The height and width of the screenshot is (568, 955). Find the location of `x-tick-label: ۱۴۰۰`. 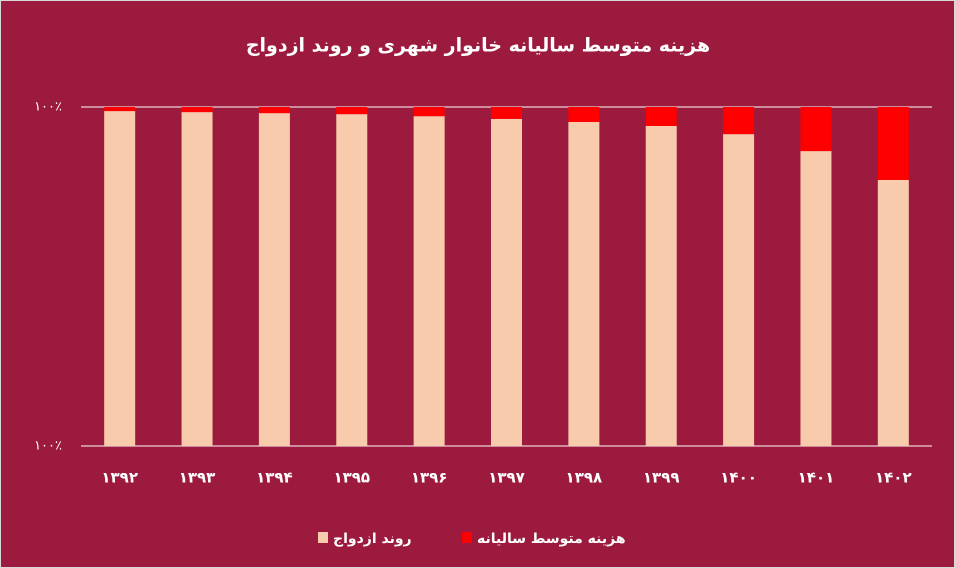

x-tick-label: ۱۴۰۰ is located at coordinates (738, 478).